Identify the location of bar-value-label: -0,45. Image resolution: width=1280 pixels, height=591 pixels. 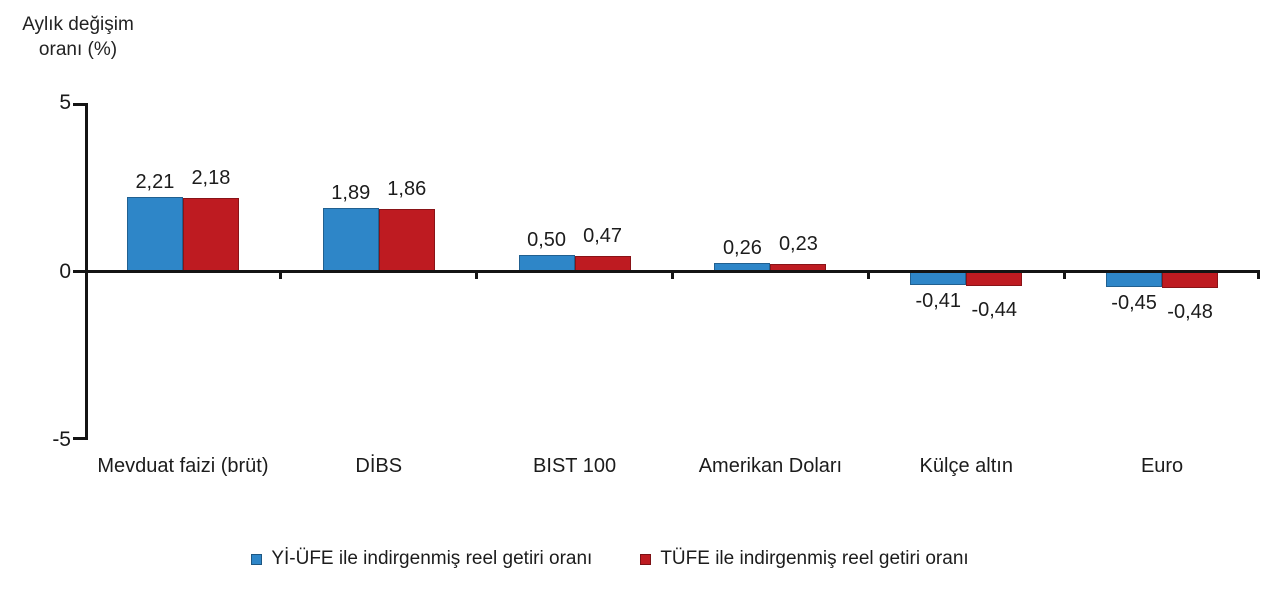
(1134, 302).